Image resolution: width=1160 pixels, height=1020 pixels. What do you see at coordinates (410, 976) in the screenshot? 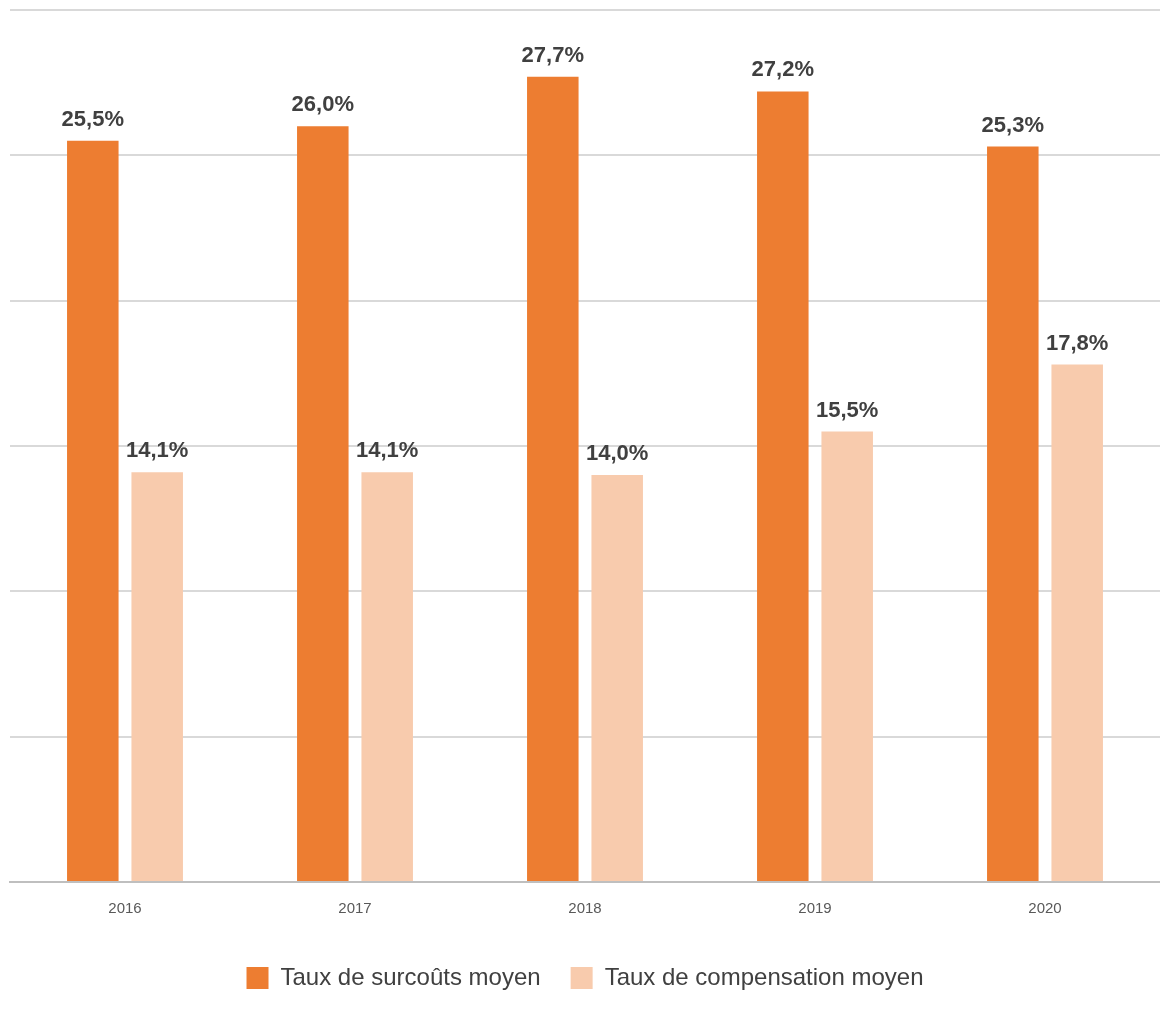
I see `legend-label: Taux de surcoûts moyen` at bounding box center [410, 976].